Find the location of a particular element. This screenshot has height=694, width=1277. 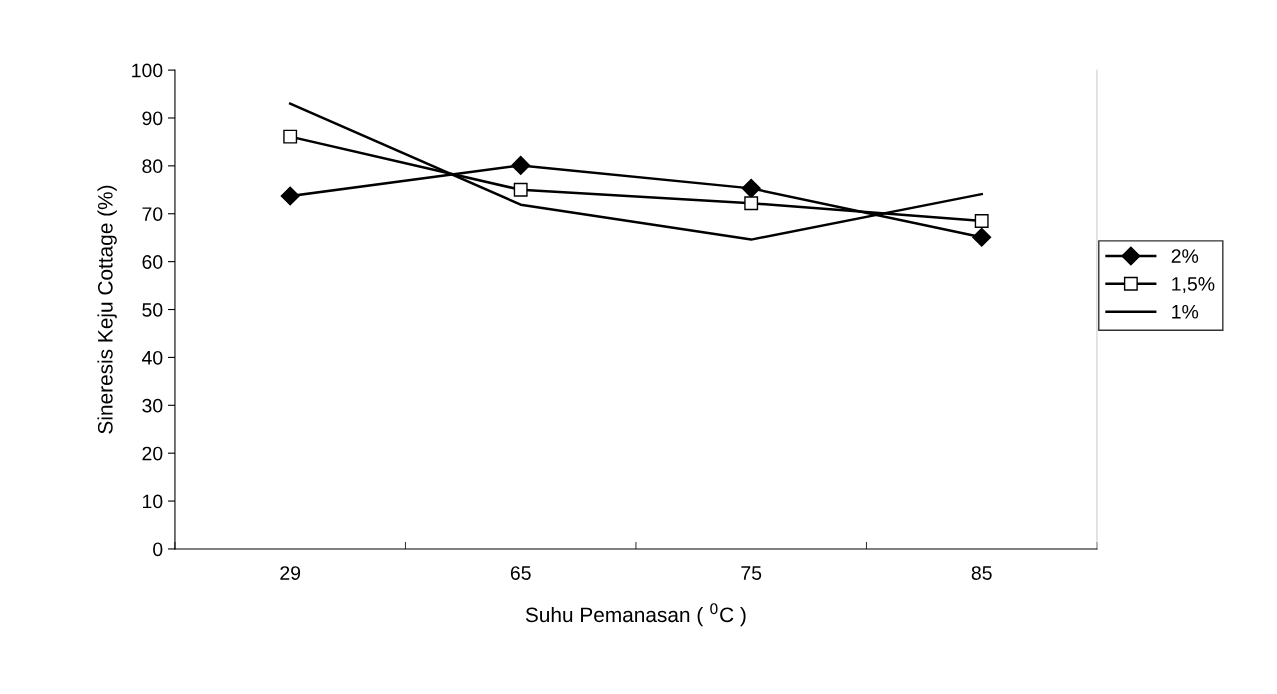

y-tick-label: 60 is located at coordinates (152, 262).